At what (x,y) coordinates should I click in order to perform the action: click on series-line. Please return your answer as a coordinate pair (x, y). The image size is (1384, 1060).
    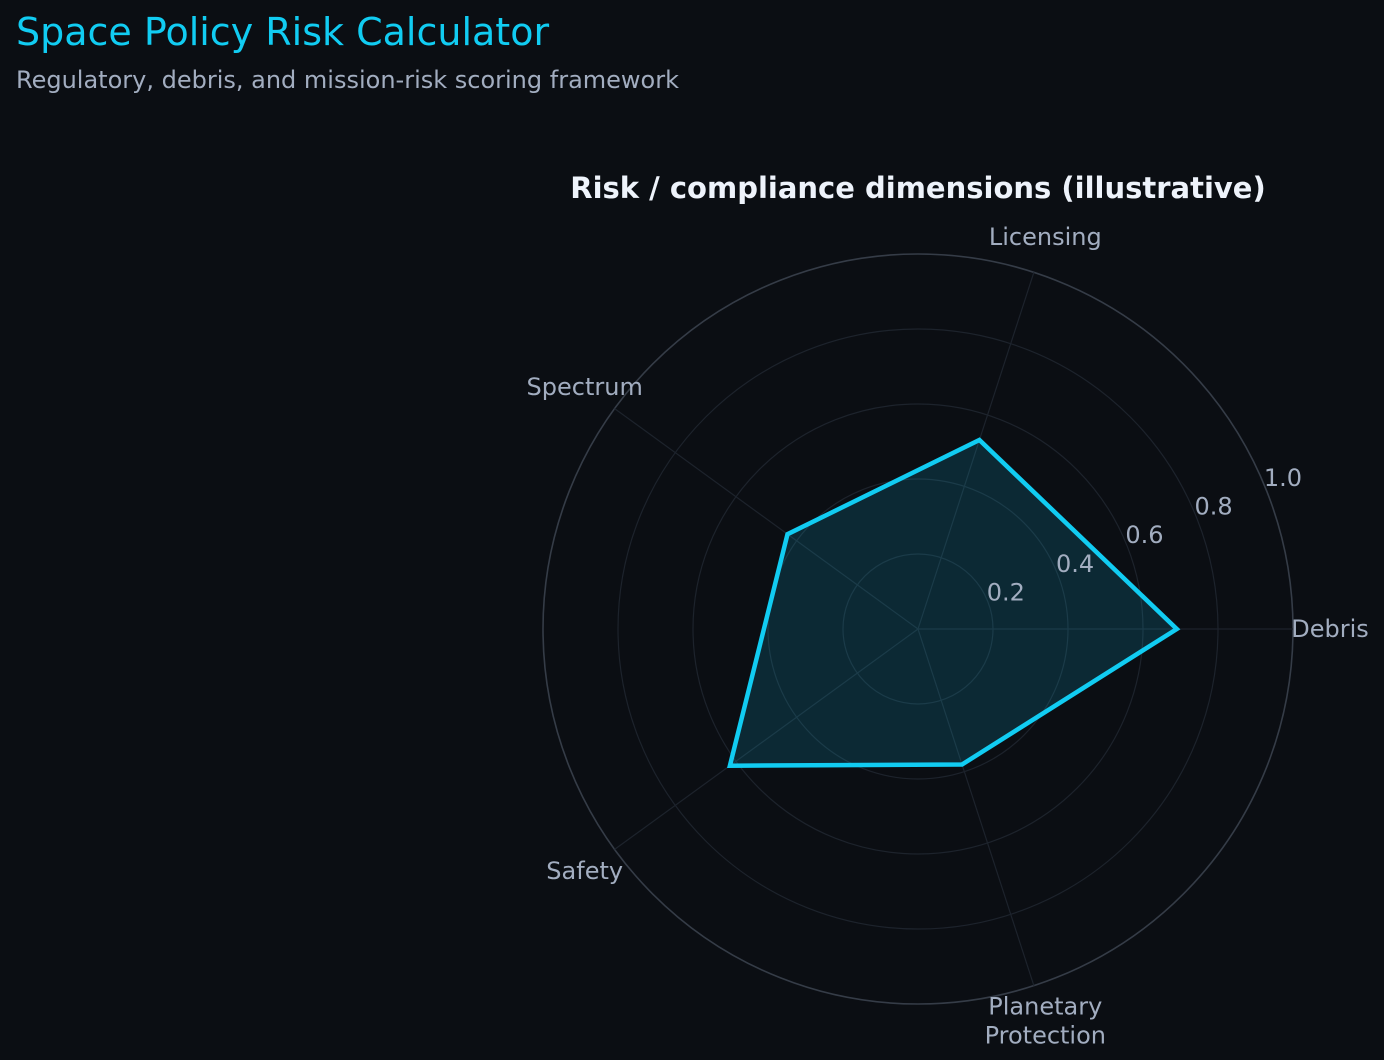
    Looking at the image, I should click on (954, 602).